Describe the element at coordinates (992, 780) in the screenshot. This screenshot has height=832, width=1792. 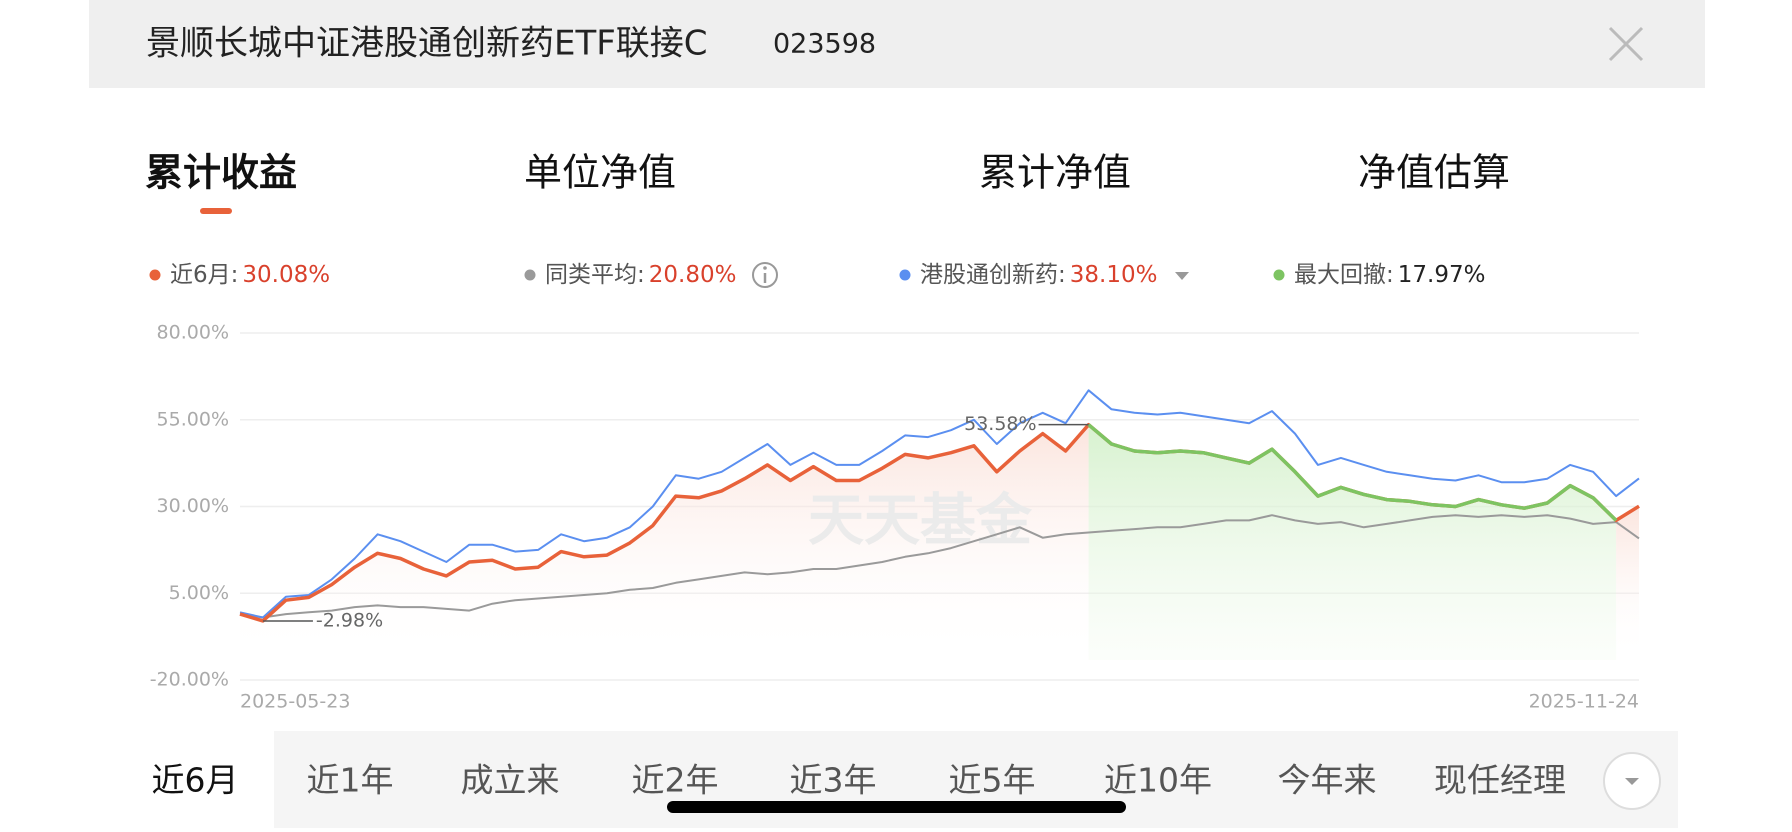
I see `period-option: 近5年` at that location.